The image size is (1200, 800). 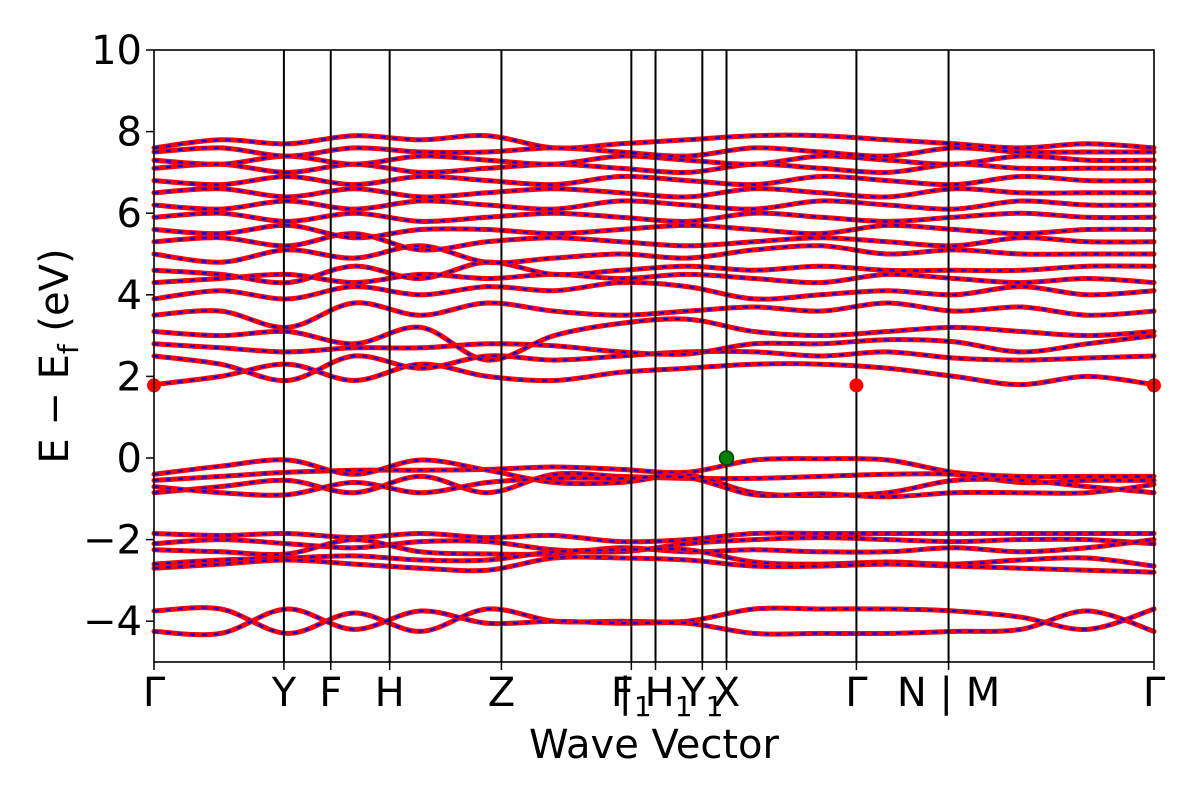 I want to click on conduction-band-9-dash, so click(x=653, y=254).